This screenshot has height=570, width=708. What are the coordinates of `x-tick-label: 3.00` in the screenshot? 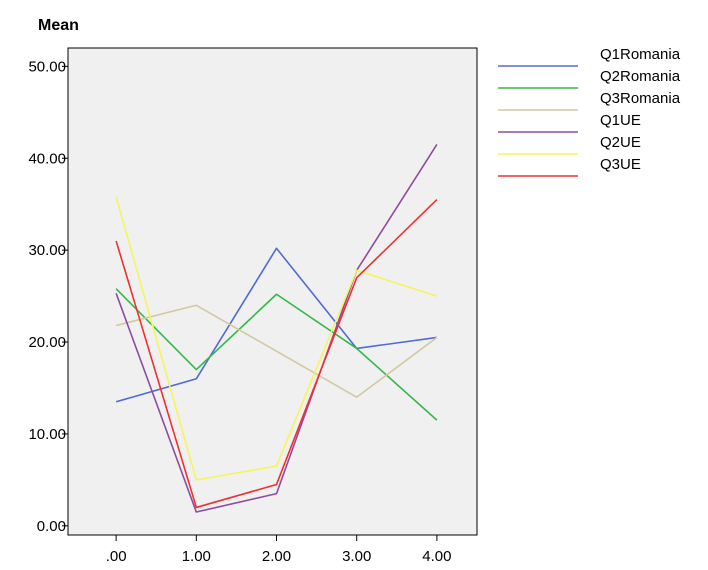 It's located at (356, 556).